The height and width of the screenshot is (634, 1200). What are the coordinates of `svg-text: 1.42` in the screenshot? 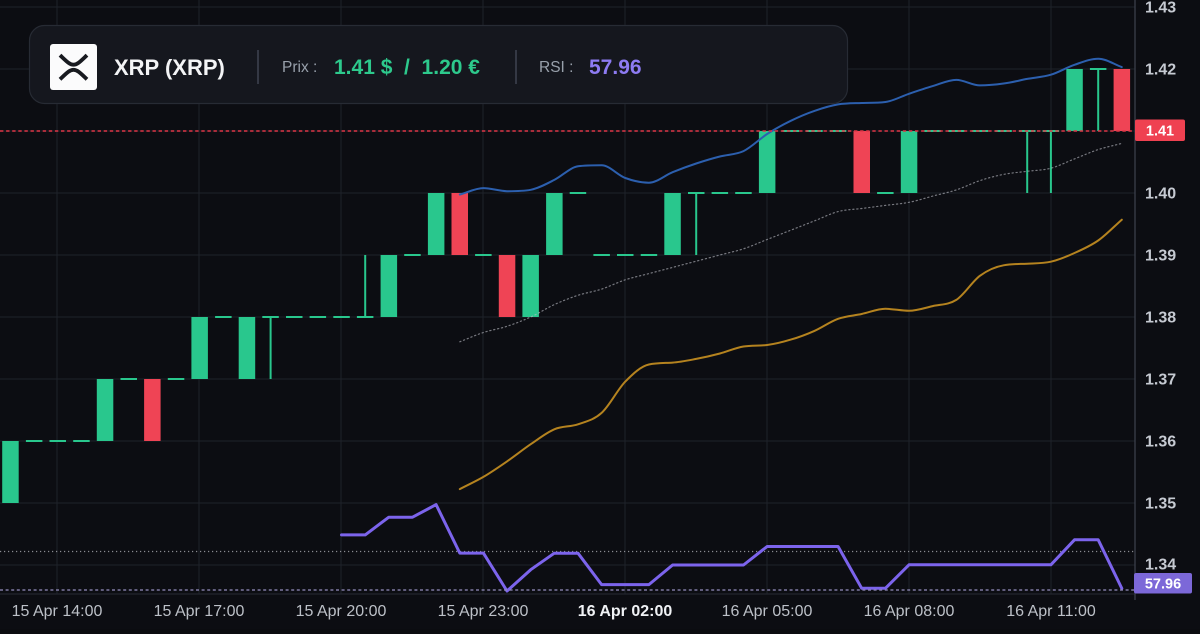 It's located at (1160, 70).